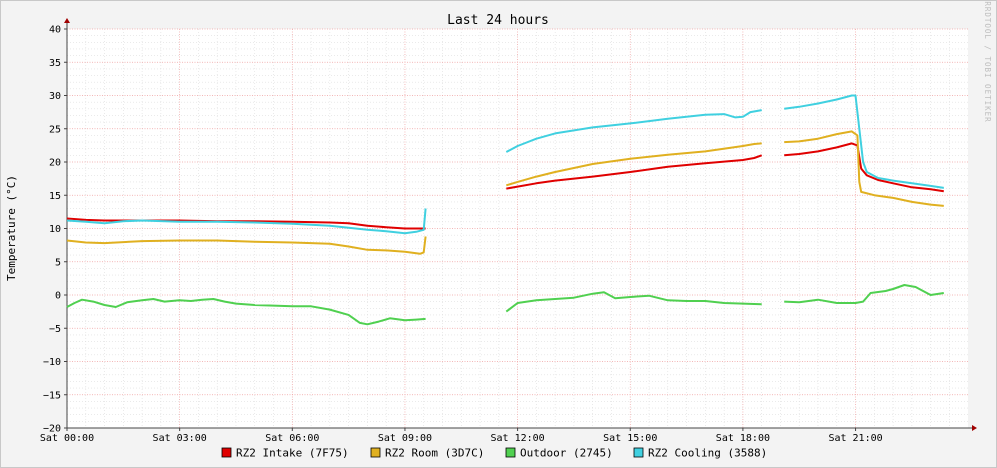  I want to click on y-tick-label: 25, so click(55, 129).